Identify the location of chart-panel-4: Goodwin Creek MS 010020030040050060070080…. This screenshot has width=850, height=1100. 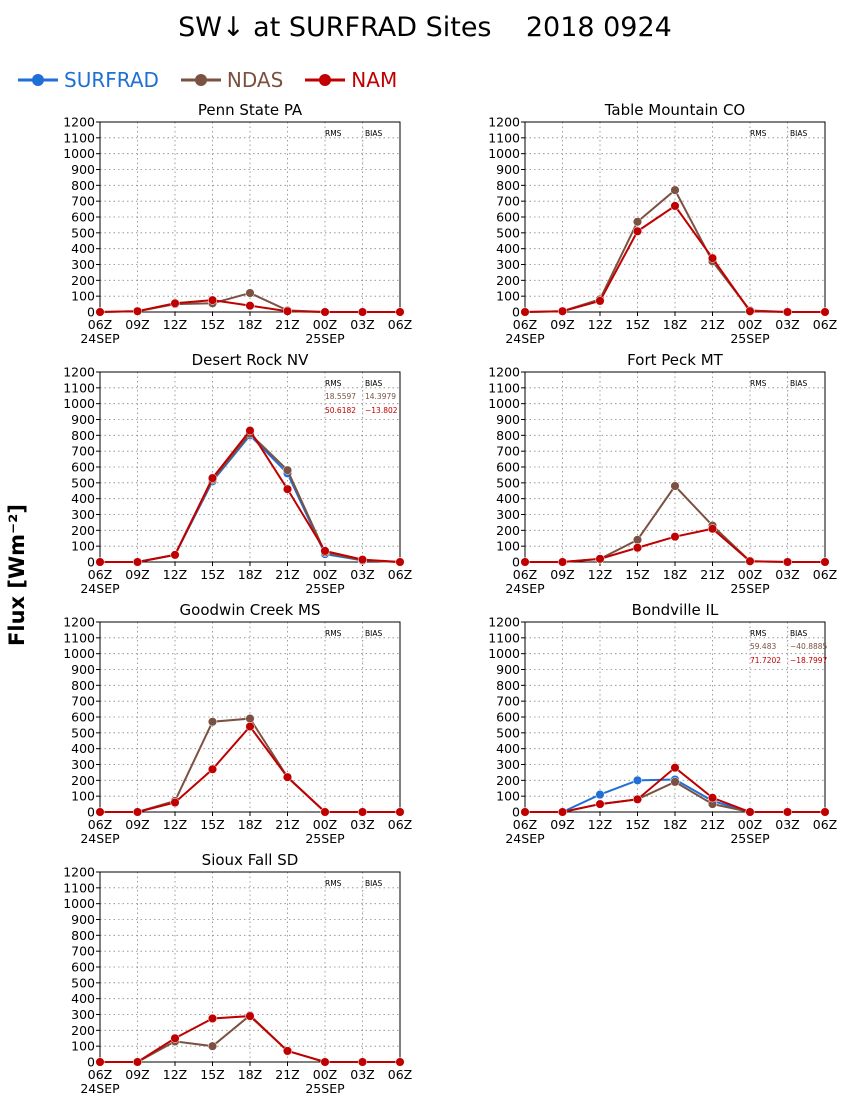
(237, 723).